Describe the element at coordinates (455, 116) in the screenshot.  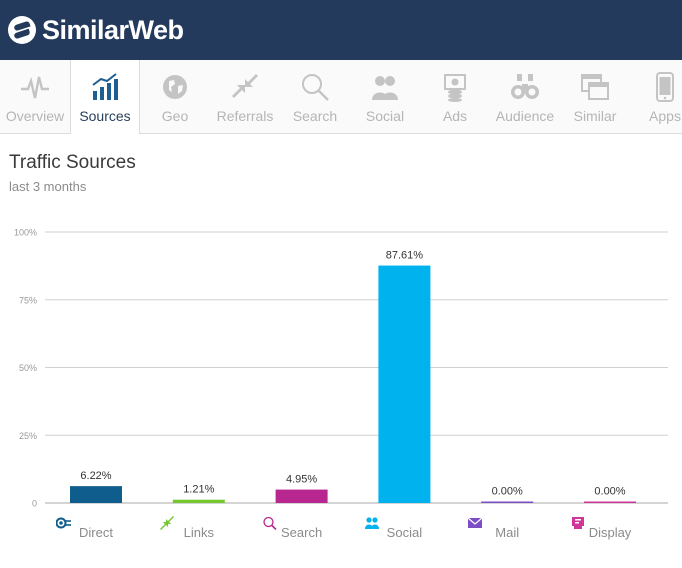
I see `tab-label: Ads` at that location.